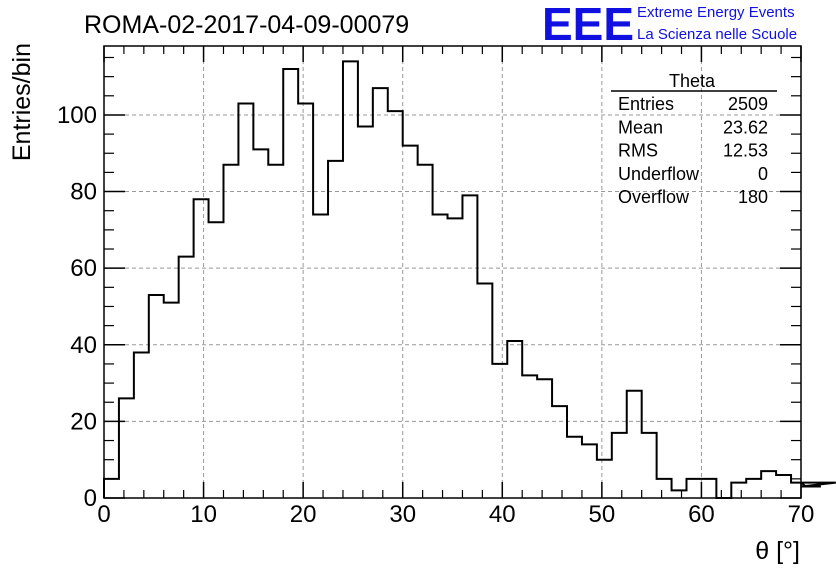 This screenshot has width=836, height=572. I want to click on stats-row-value: 23.62, so click(745, 127).